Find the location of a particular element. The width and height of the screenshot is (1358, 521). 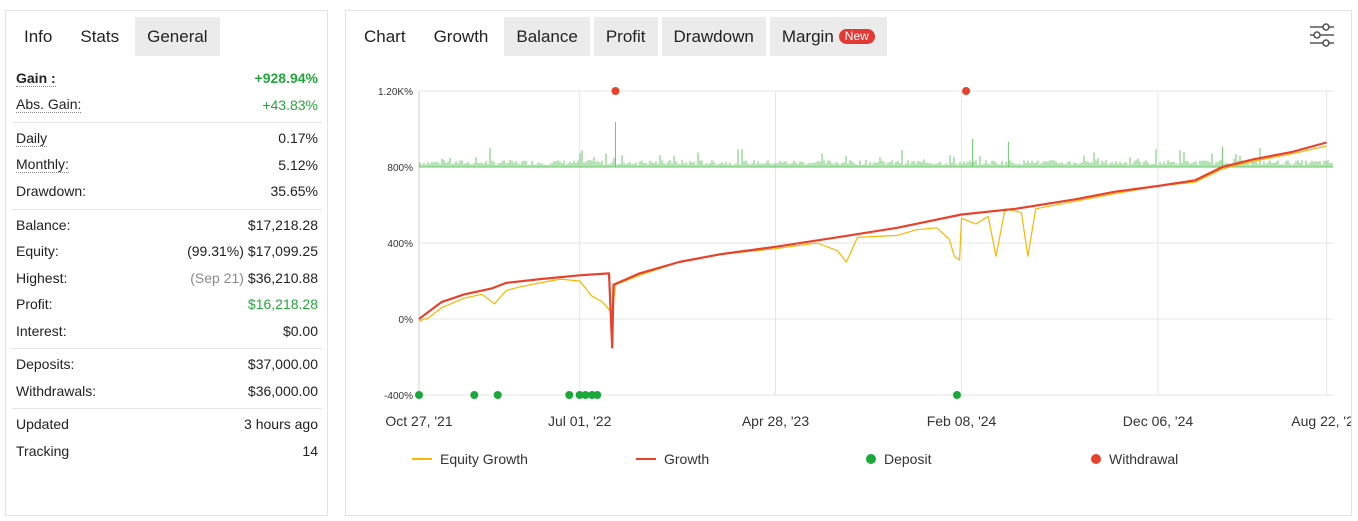

volume-bars is located at coordinates (876, 145).